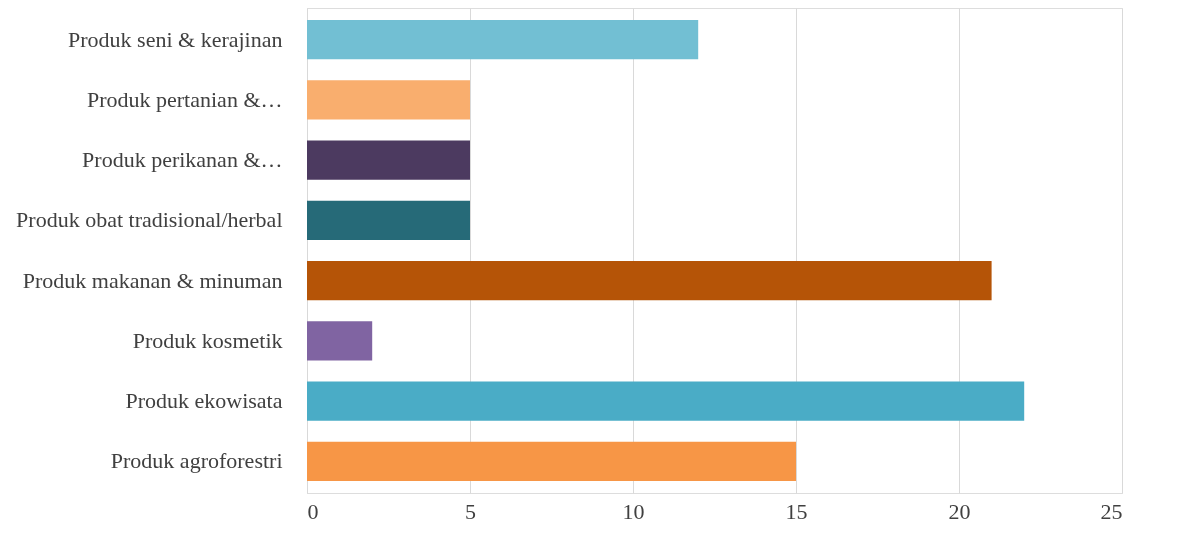 This screenshot has width=1194, height=556. I want to click on y-tick-label: Produk makanan & minuman, so click(152, 280).